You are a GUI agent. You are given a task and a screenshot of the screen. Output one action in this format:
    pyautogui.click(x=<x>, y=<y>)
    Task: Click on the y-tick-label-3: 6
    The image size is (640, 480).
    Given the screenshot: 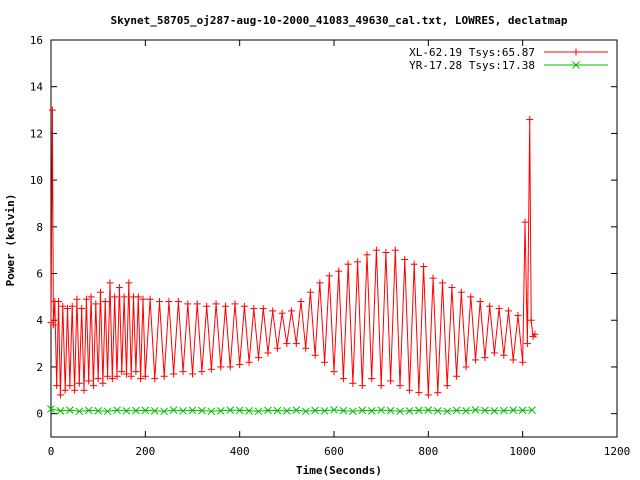 What is the action you would take?
    pyautogui.click(x=39, y=274)
    